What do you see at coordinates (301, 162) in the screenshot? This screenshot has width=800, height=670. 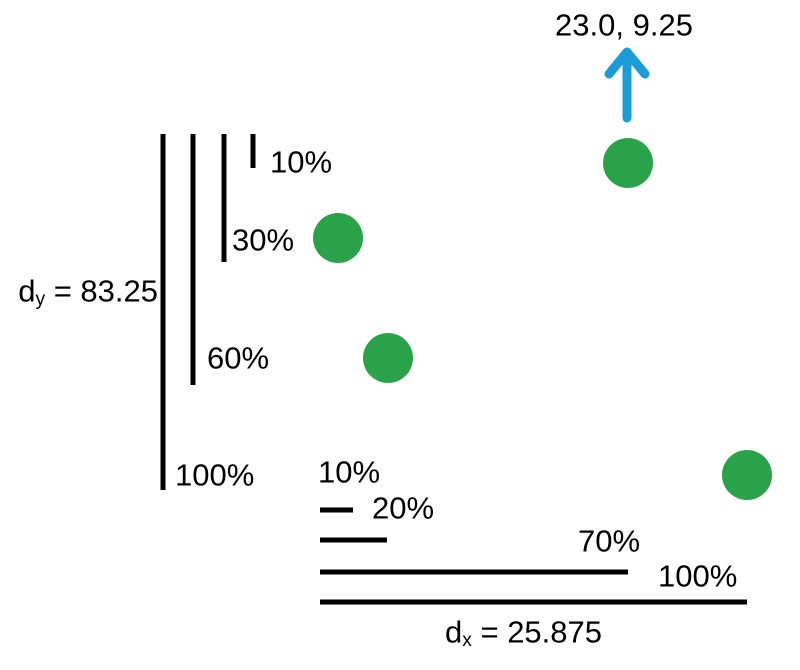 I see `v-percent-label: 10%` at bounding box center [301, 162].